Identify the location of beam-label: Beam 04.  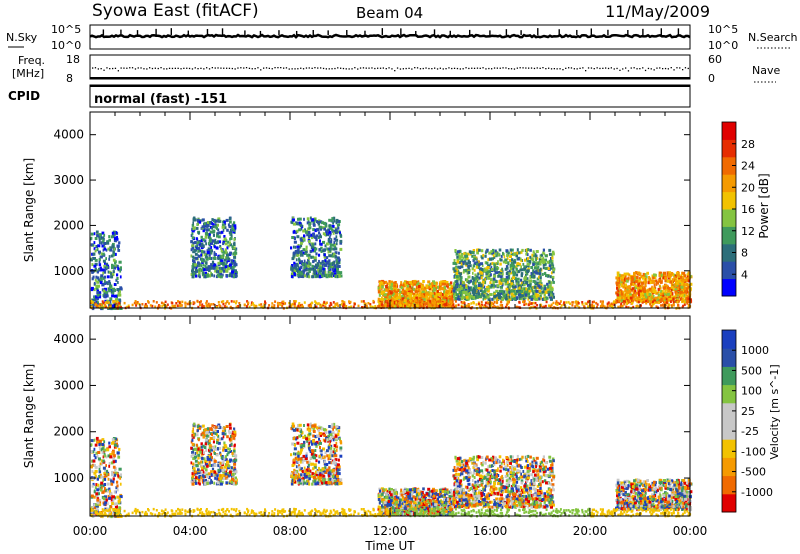
(389, 13).